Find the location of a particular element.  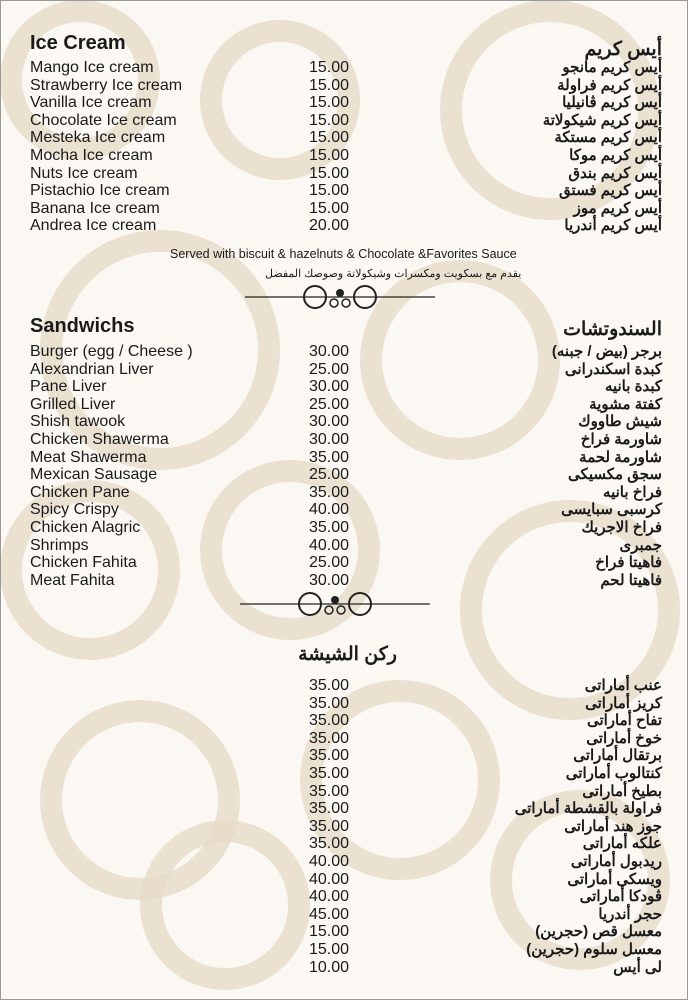

item-name-ar: معسل سلوم (حجرين) is located at coordinates (594, 949).